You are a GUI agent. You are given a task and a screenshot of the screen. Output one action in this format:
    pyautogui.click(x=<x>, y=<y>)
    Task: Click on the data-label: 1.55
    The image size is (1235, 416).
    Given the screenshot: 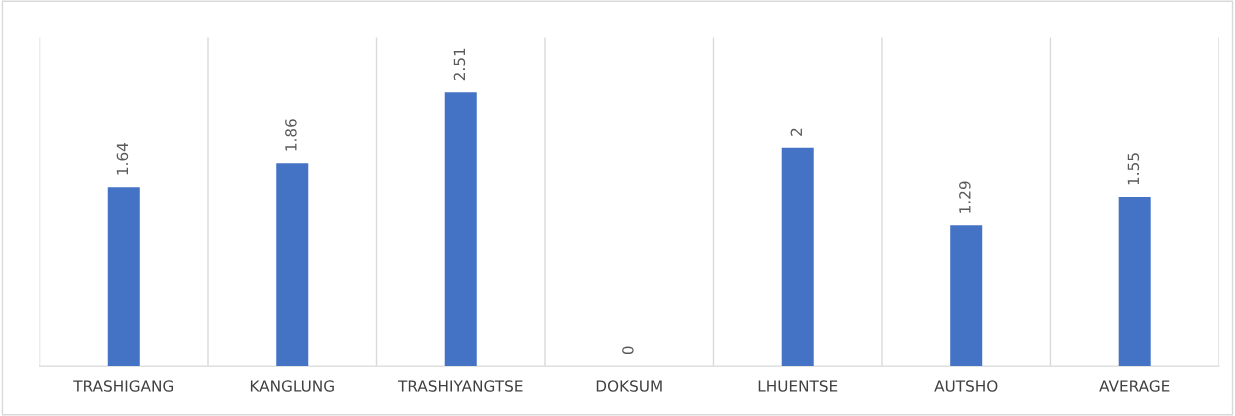 What is the action you would take?
    pyautogui.click(x=1133, y=169)
    